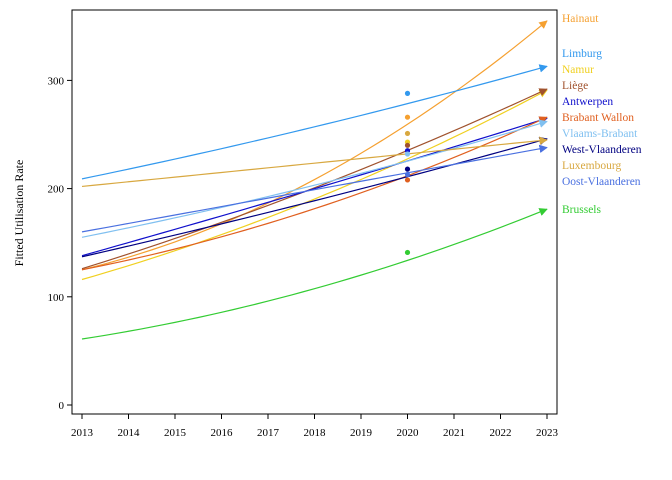 The height and width of the screenshot is (480, 672). I want to click on y-tick-label: 200, so click(56, 190).